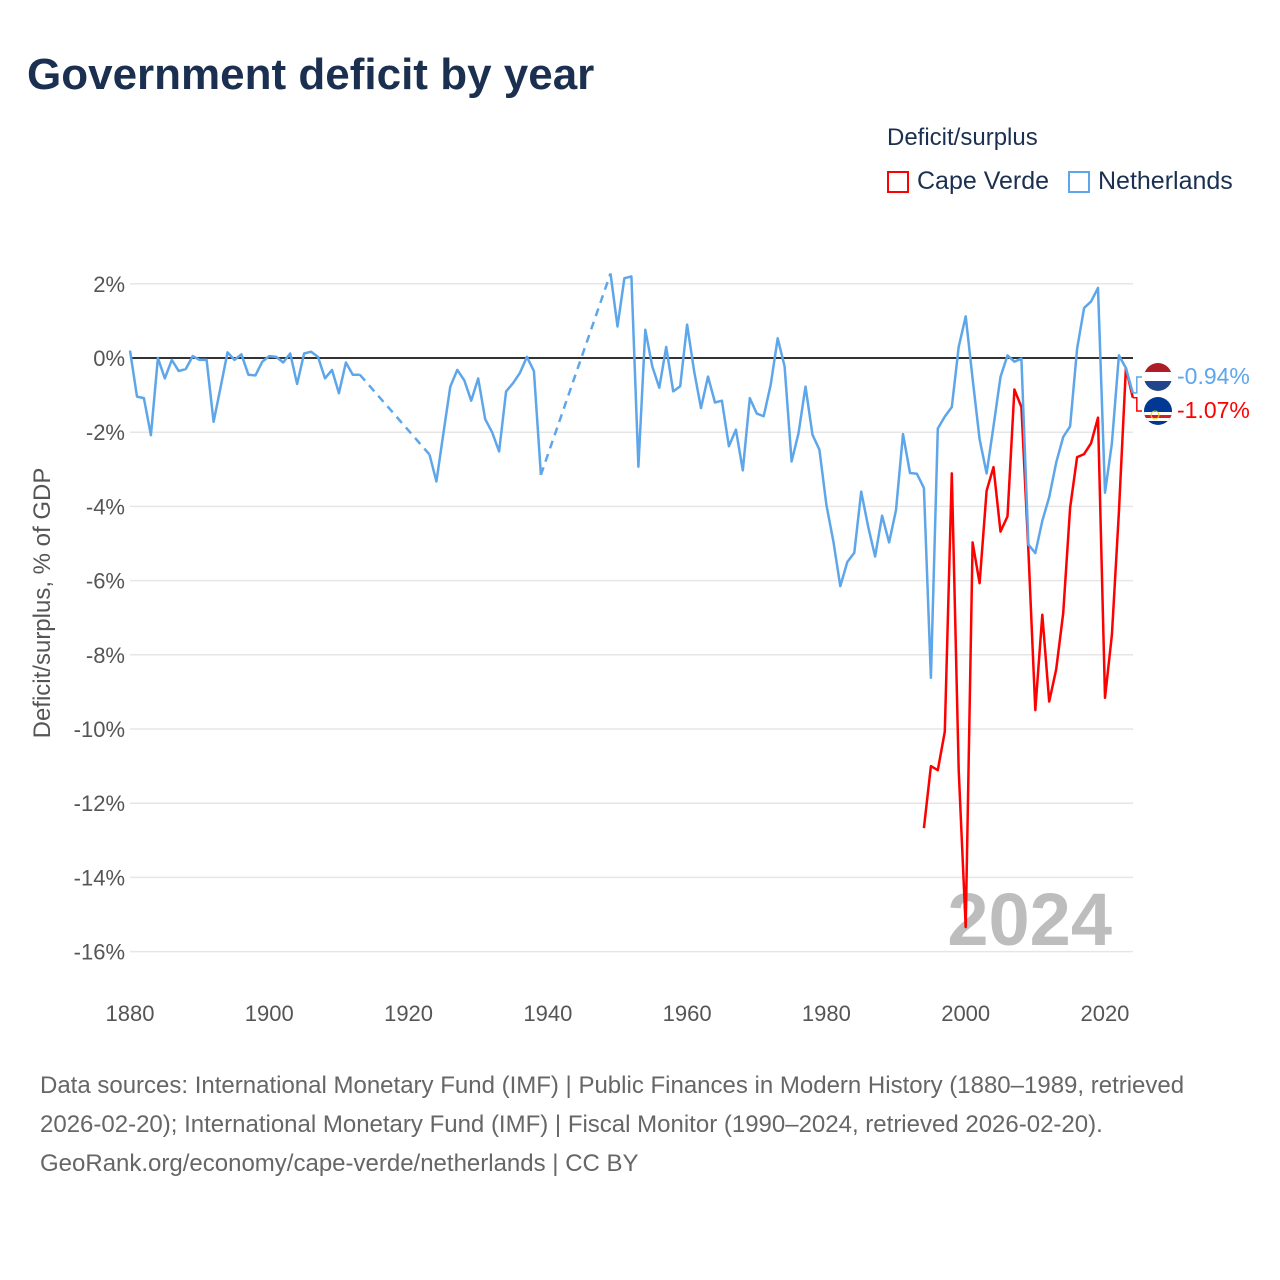  What do you see at coordinates (105, 506) in the screenshot?
I see `y-tick-label: -4%` at bounding box center [105, 506].